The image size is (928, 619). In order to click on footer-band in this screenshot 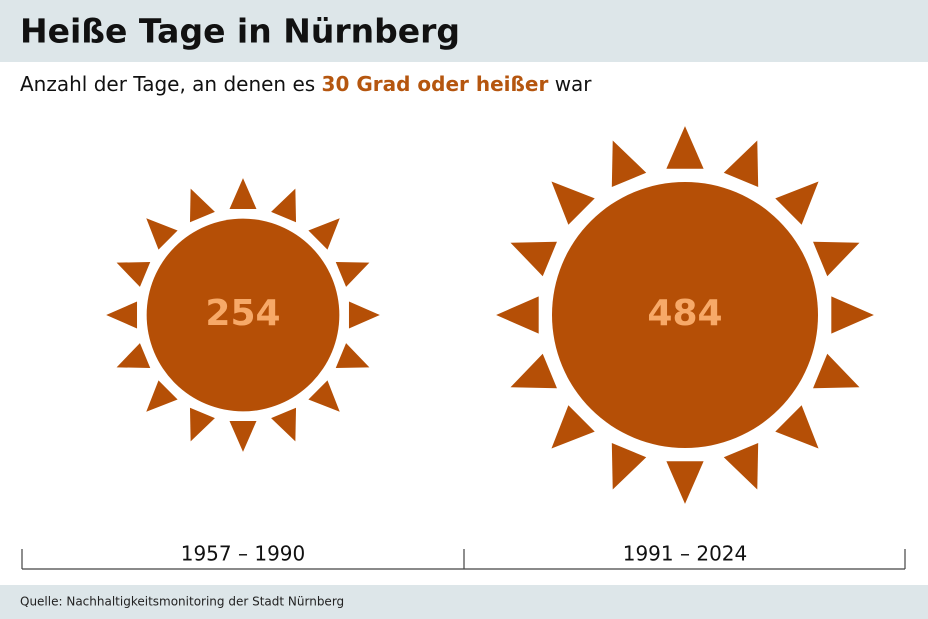, I will do `click(464, 602)`.